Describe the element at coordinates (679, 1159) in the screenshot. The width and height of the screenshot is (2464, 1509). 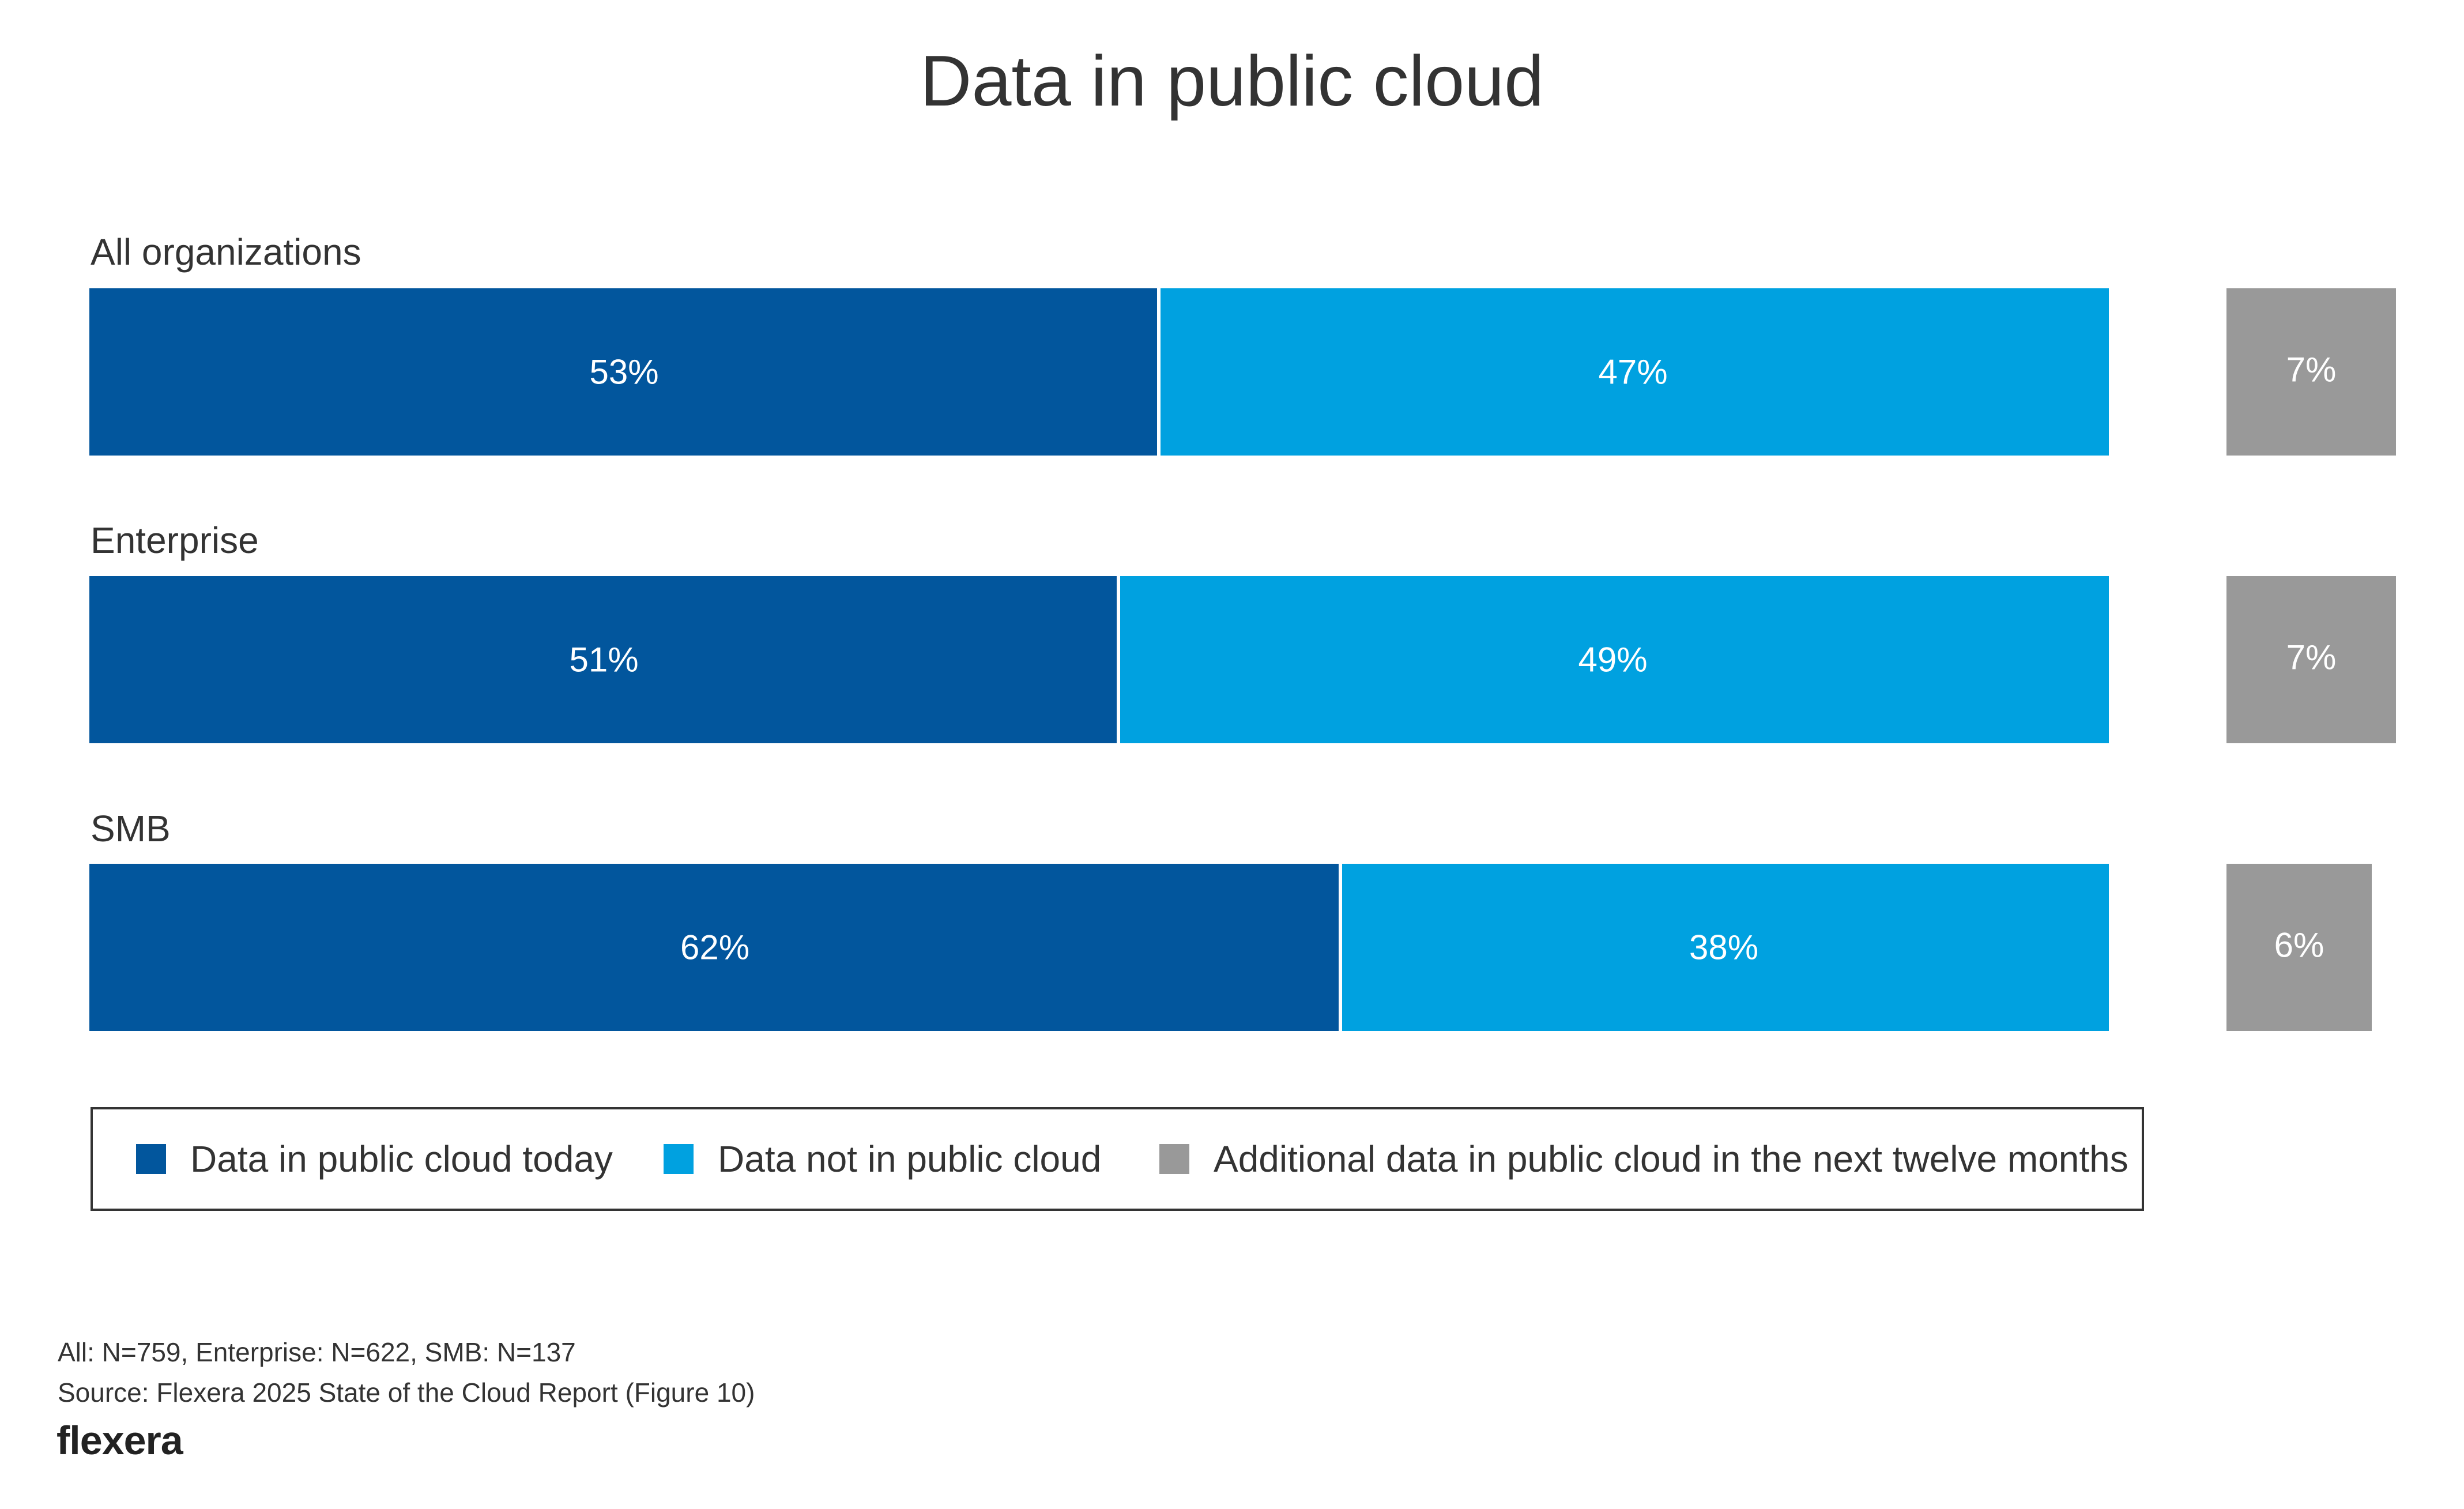
I see `legend-swatch-not-in-cloud` at that location.